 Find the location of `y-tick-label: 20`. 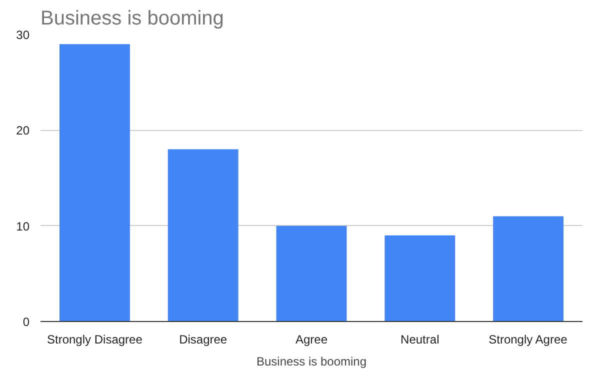

y-tick-label: 20 is located at coordinates (23, 131).